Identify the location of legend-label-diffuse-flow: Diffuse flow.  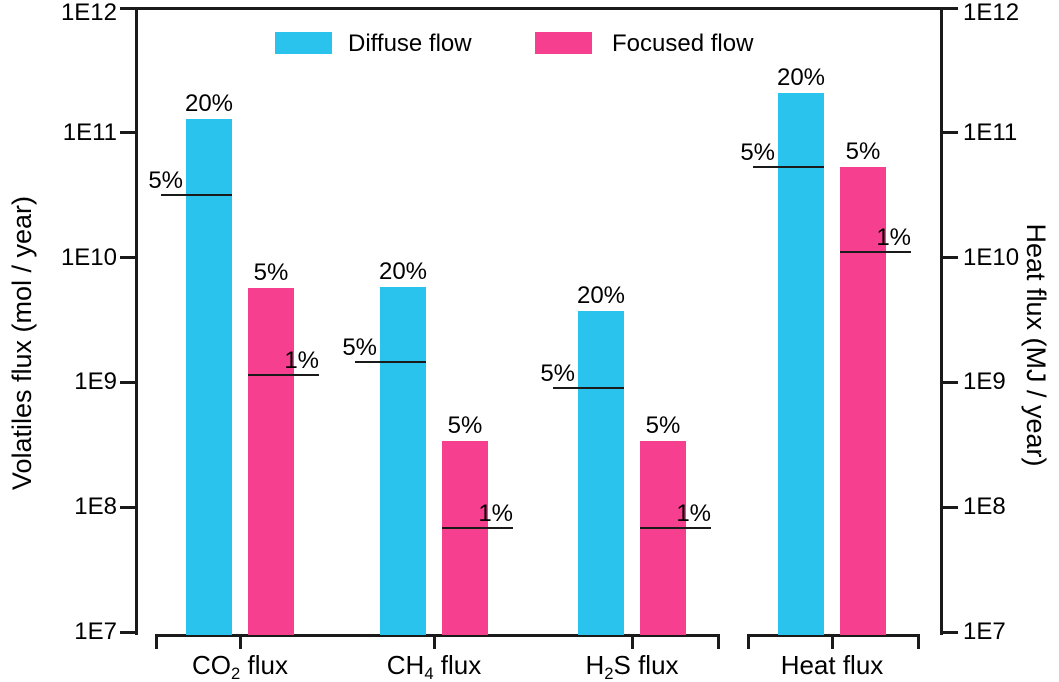
(410, 43).